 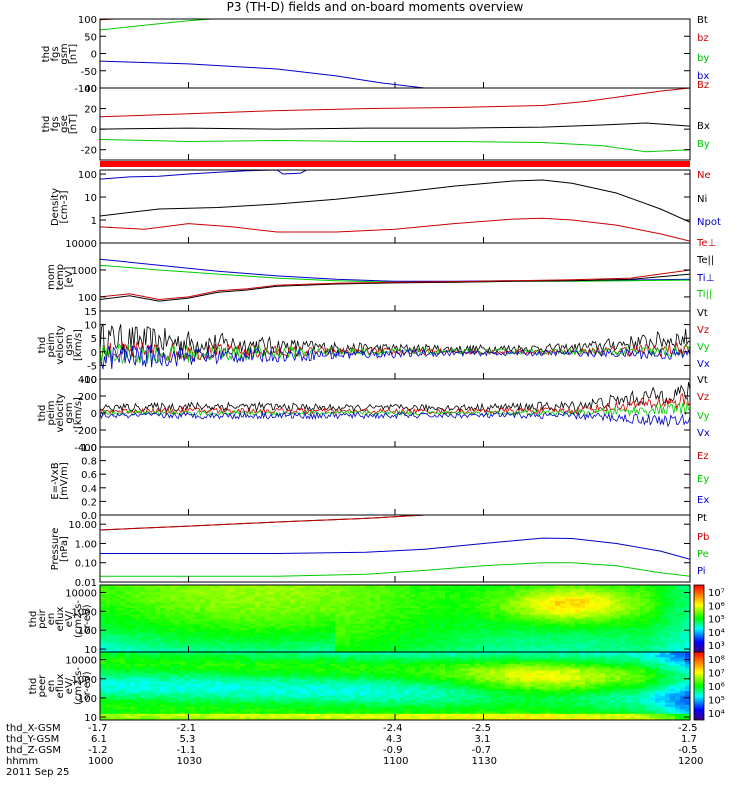 What do you see at coordinates (395, 120) in the screenshot?
I see `panel-data-fgs_gse` at bounding box center [395, 120].